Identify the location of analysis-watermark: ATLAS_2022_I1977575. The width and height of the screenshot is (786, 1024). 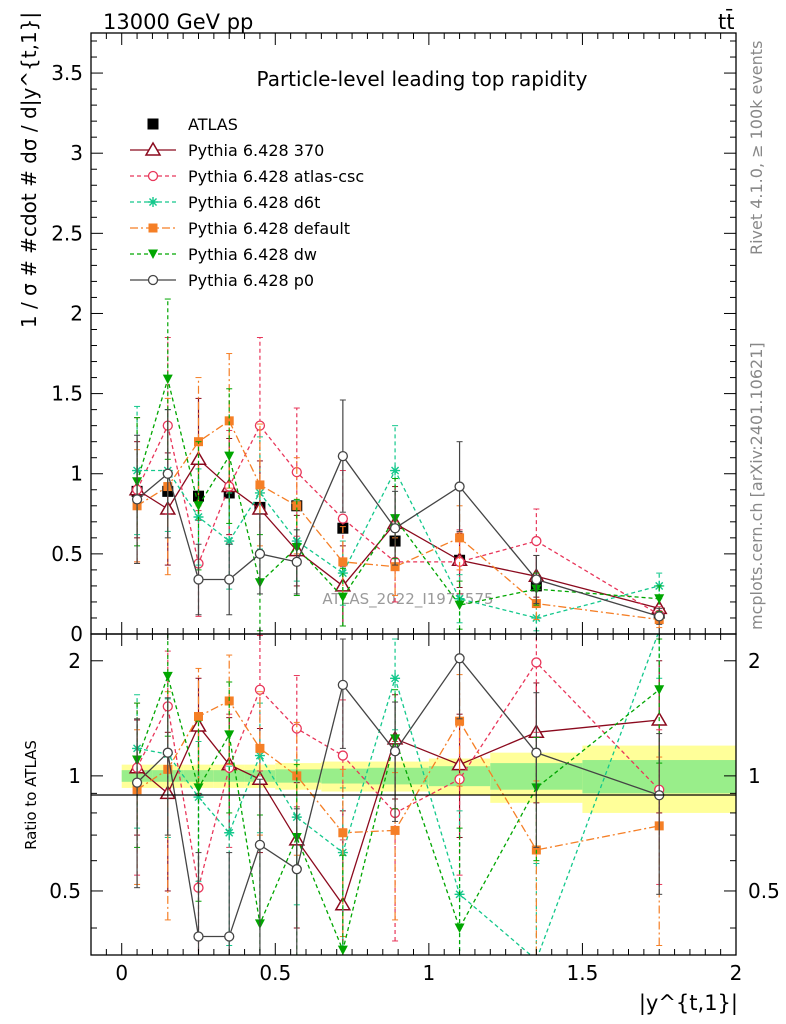
(407, 599).